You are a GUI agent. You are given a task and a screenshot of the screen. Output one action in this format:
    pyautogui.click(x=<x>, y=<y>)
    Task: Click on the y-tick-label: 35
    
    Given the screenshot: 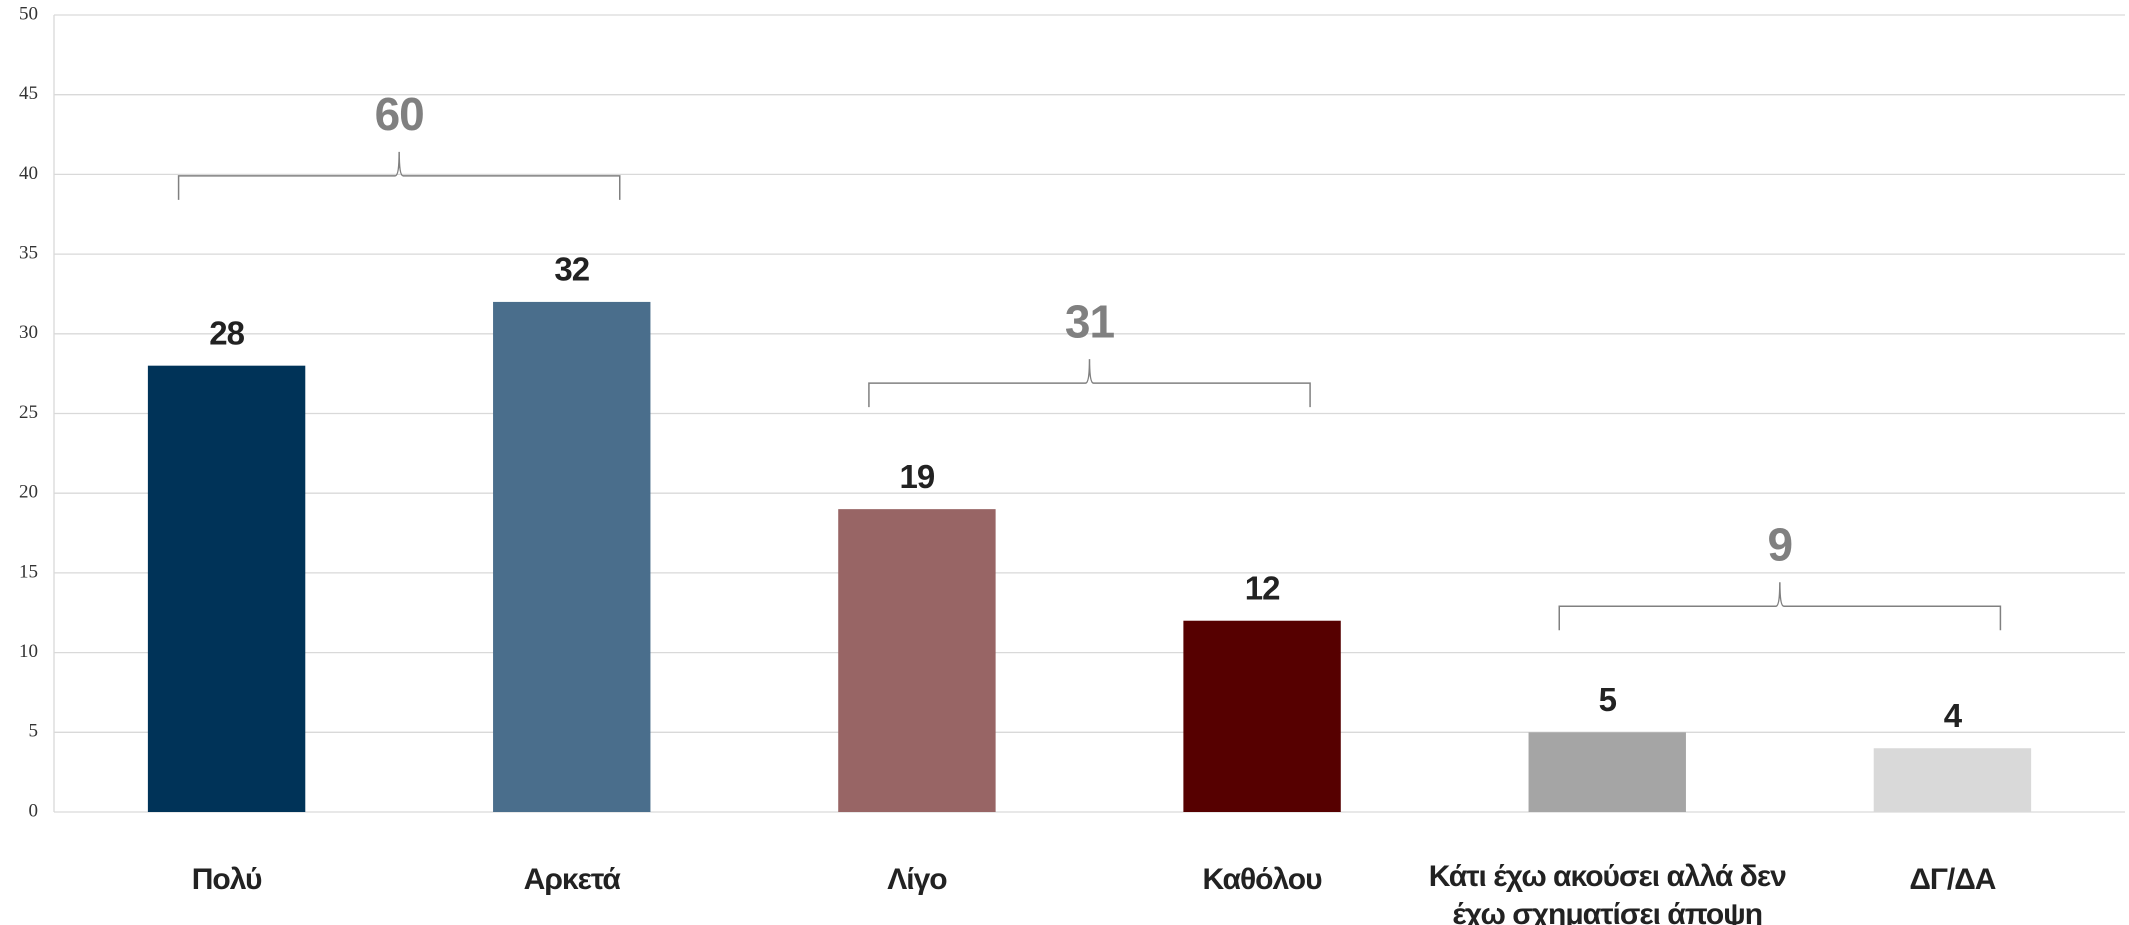 What is the action you would take?
    pyautogui.click(x=28, y=252)
    